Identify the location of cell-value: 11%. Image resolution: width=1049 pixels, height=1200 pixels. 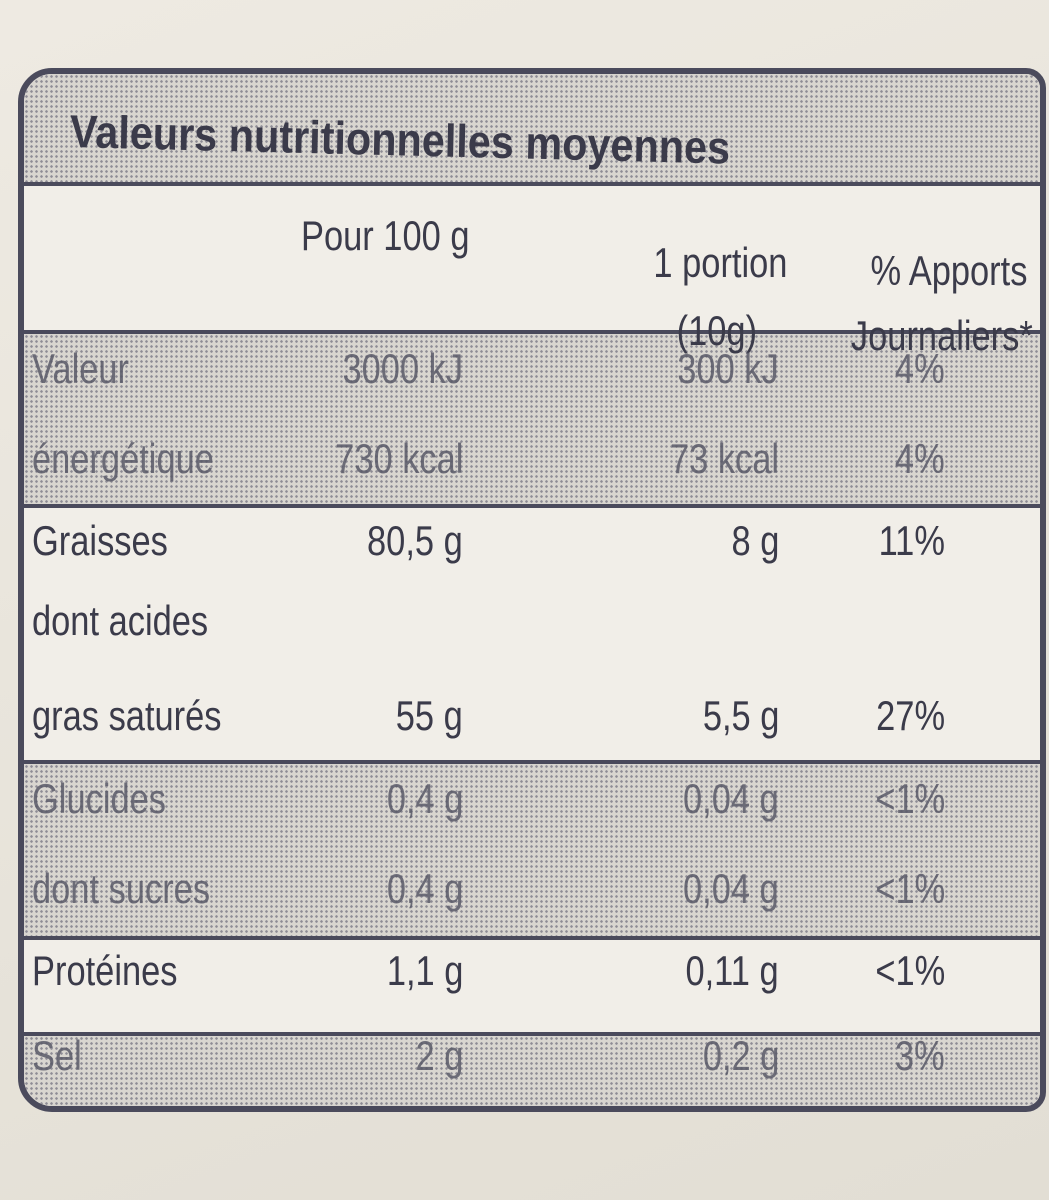
(911, 540).